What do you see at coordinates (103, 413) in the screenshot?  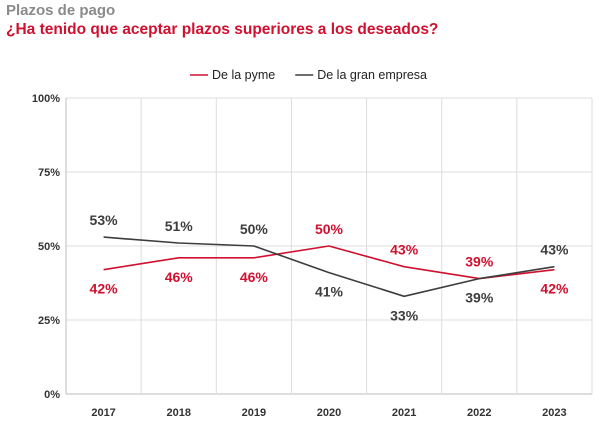 I see `x-tick-label: 2017` at bounding box center [103, 413].